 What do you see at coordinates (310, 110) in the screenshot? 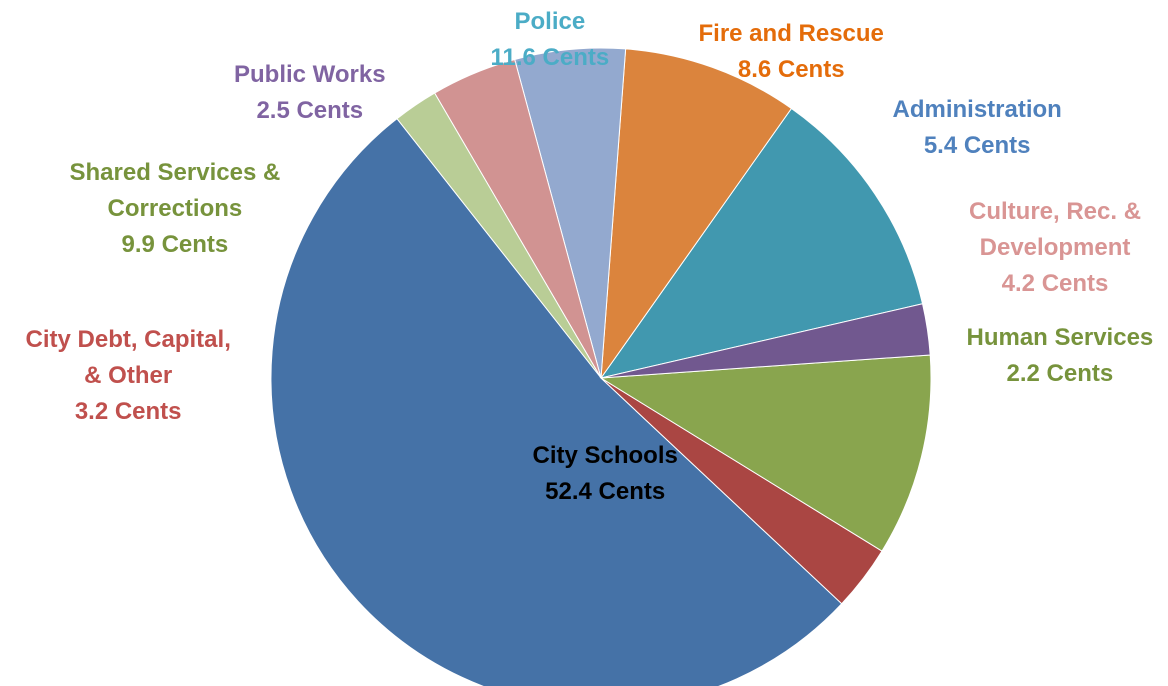
I see `slice-value-label: 2.5 Cents` at bounding box center [310, 110].